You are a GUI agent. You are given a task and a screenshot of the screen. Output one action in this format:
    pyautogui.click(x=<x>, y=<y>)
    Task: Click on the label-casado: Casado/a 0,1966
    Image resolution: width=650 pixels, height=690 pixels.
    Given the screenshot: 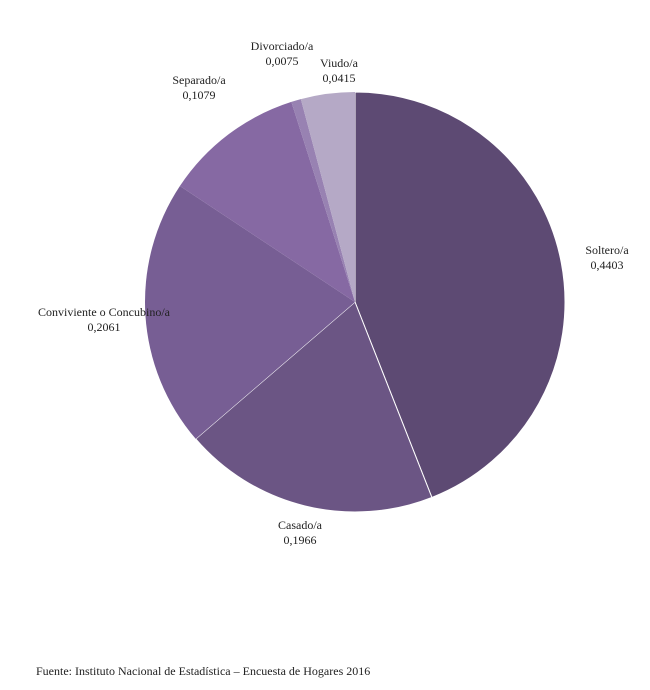 What is the action you would take?
    pyautogui.click(x=300, y=532)
    